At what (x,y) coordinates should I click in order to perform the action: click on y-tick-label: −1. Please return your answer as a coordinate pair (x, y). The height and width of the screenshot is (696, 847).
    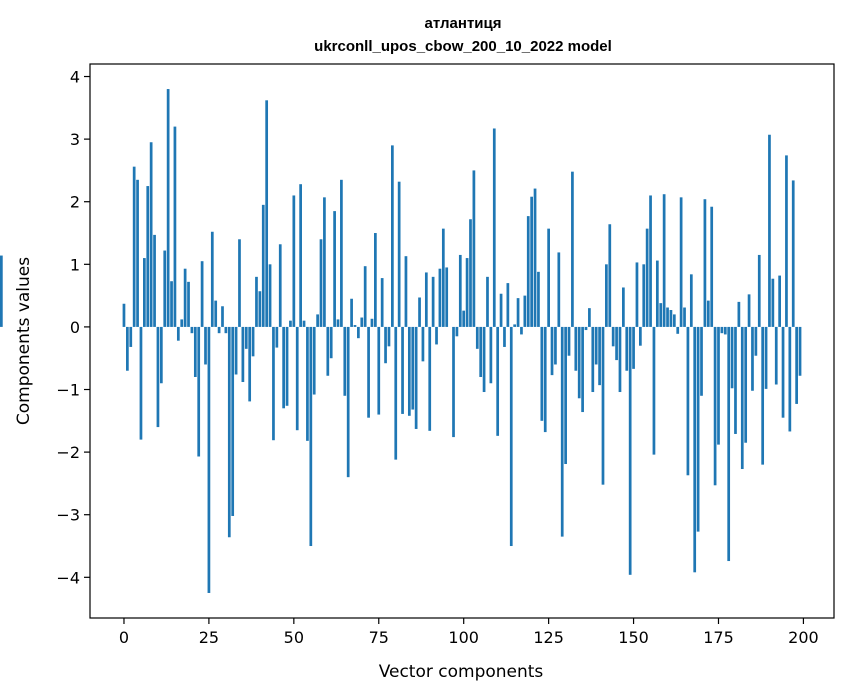
    Looking at the image, I should click on (68, 390).